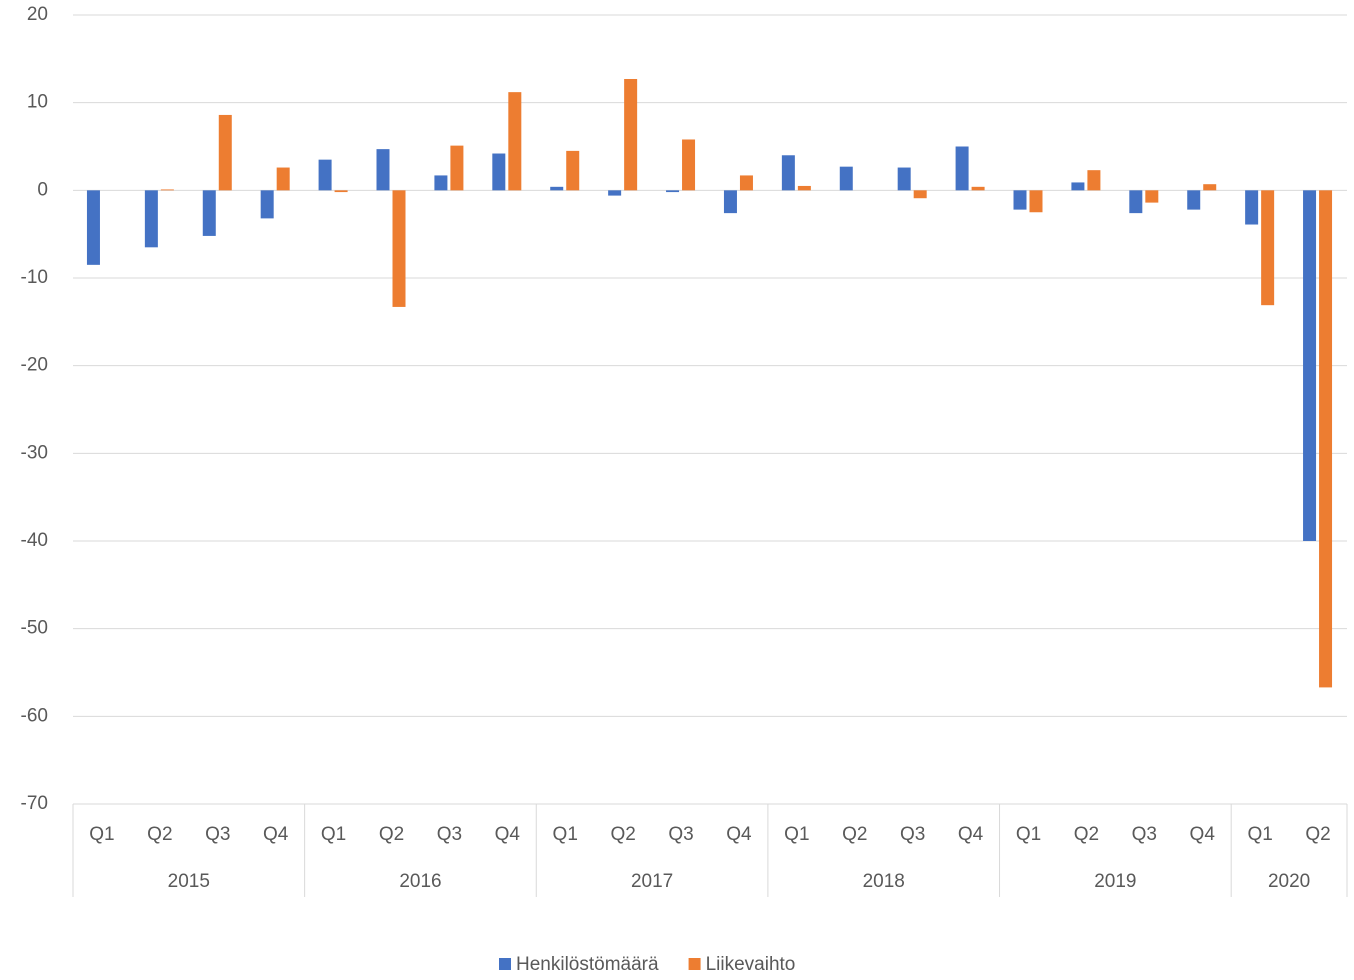 This screenshot has width=1354, height=980. I want to click on y-tick-label: 10, so click(37, 102).